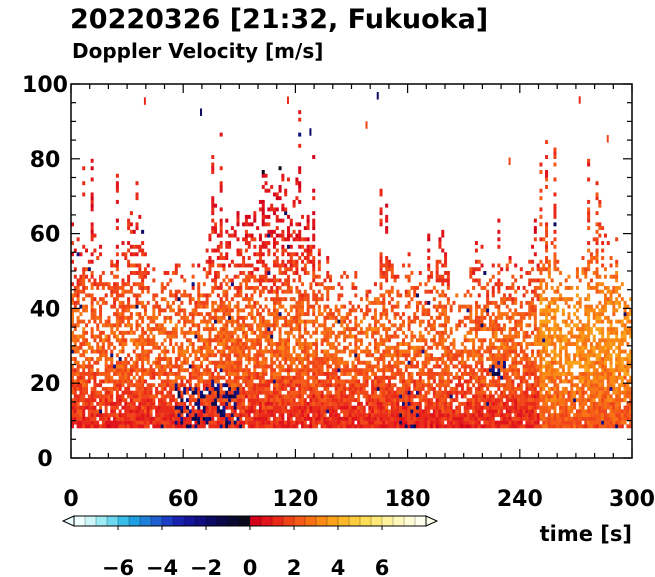 The image size is (655, 577). Describe the element at coordinates (45, 160) in the screenshot. I see `y-tick-label: 80` at that location.